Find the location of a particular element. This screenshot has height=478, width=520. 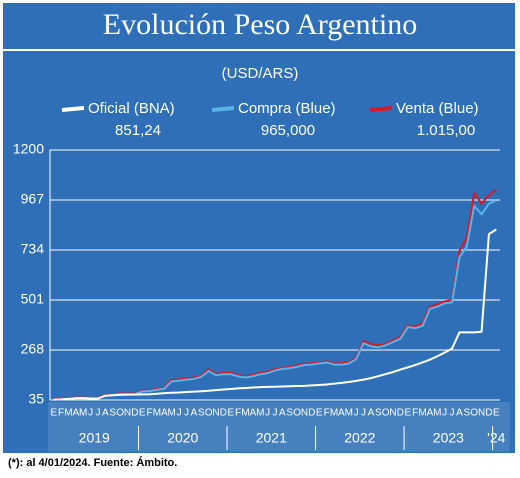

chart-subtitle: (USD/ARS) is located at coordinates (260, 73).